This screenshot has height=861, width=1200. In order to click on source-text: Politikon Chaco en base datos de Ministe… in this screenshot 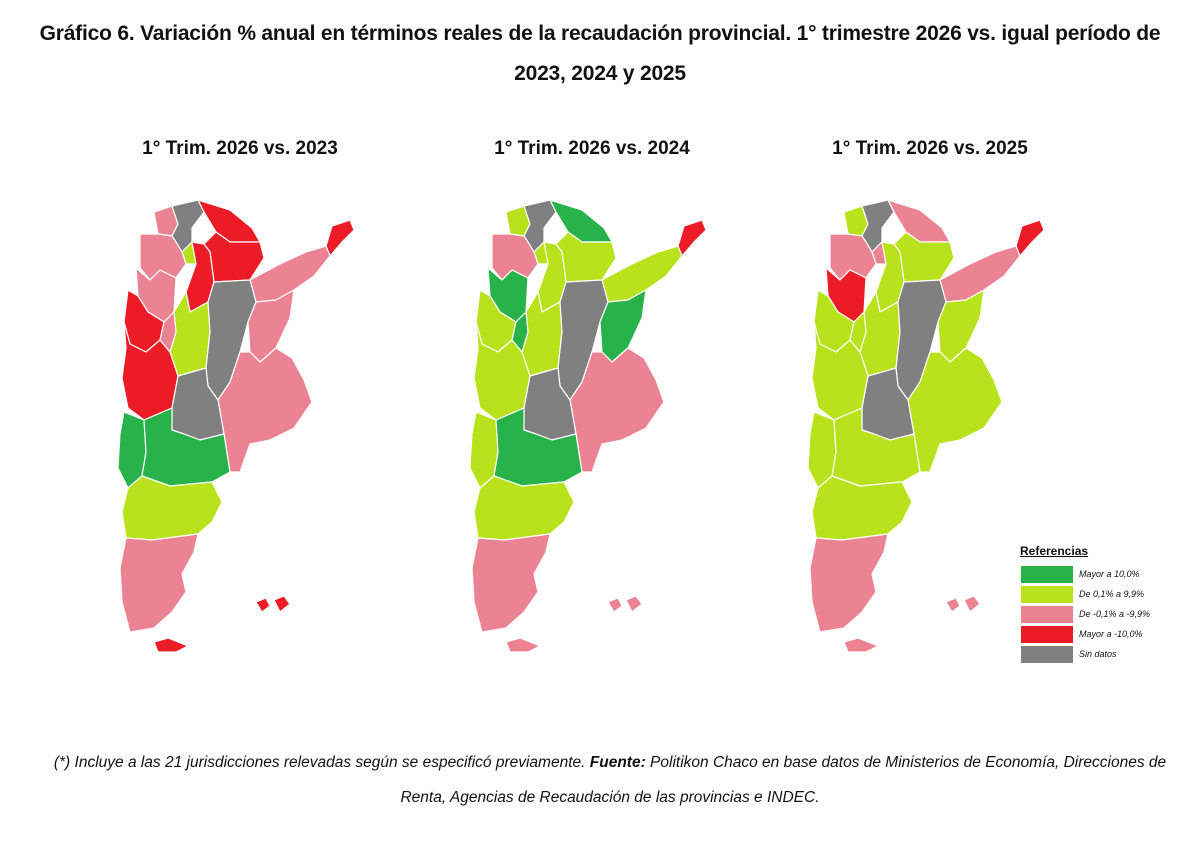, I will do `click(783, 780)`.